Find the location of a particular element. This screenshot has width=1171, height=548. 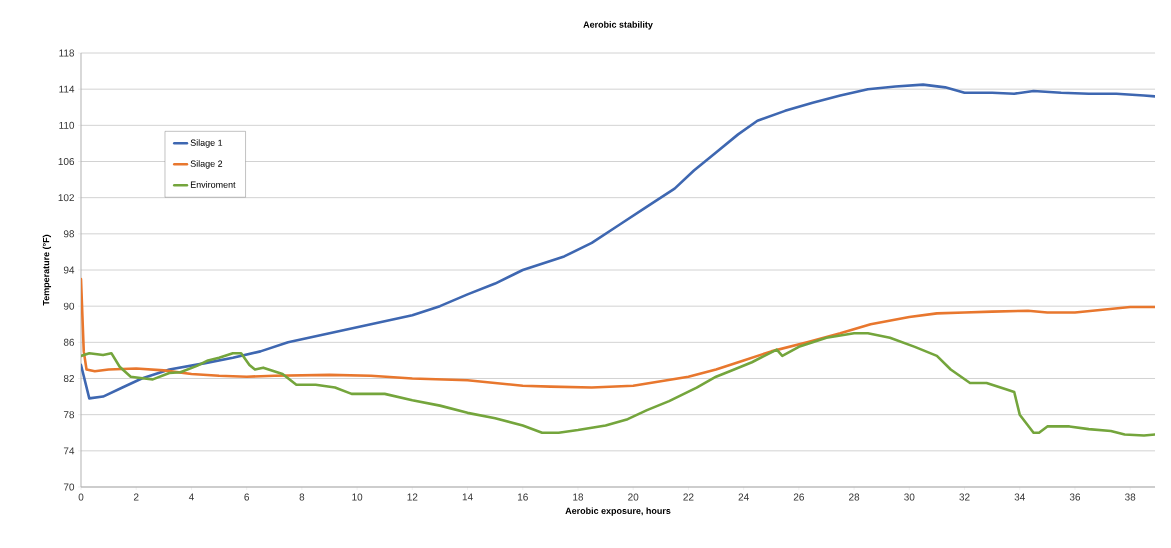

y-tick-label: 98 is located at coordinates (69, 234).